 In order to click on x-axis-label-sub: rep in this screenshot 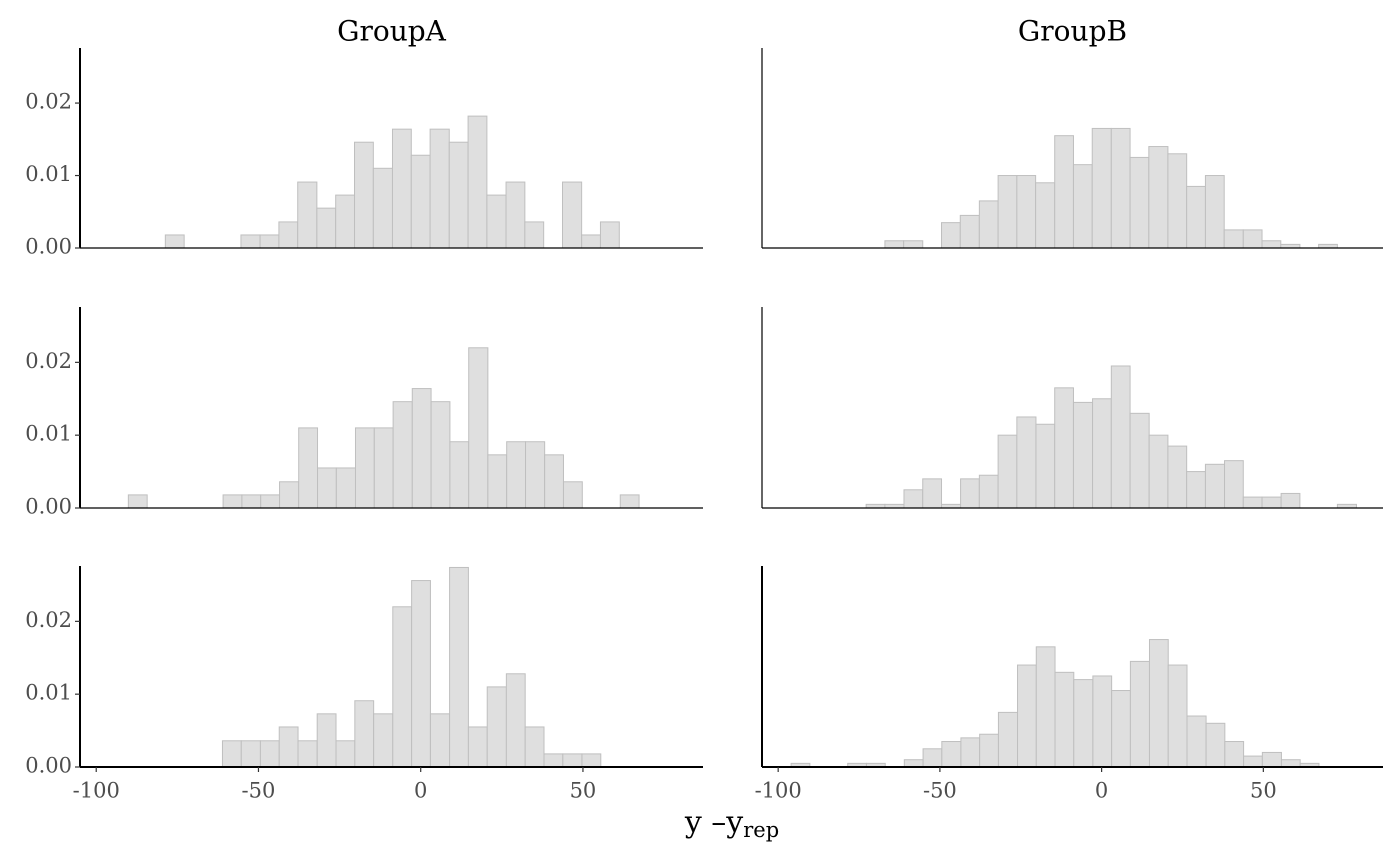, I will do `click(761, 830)`.